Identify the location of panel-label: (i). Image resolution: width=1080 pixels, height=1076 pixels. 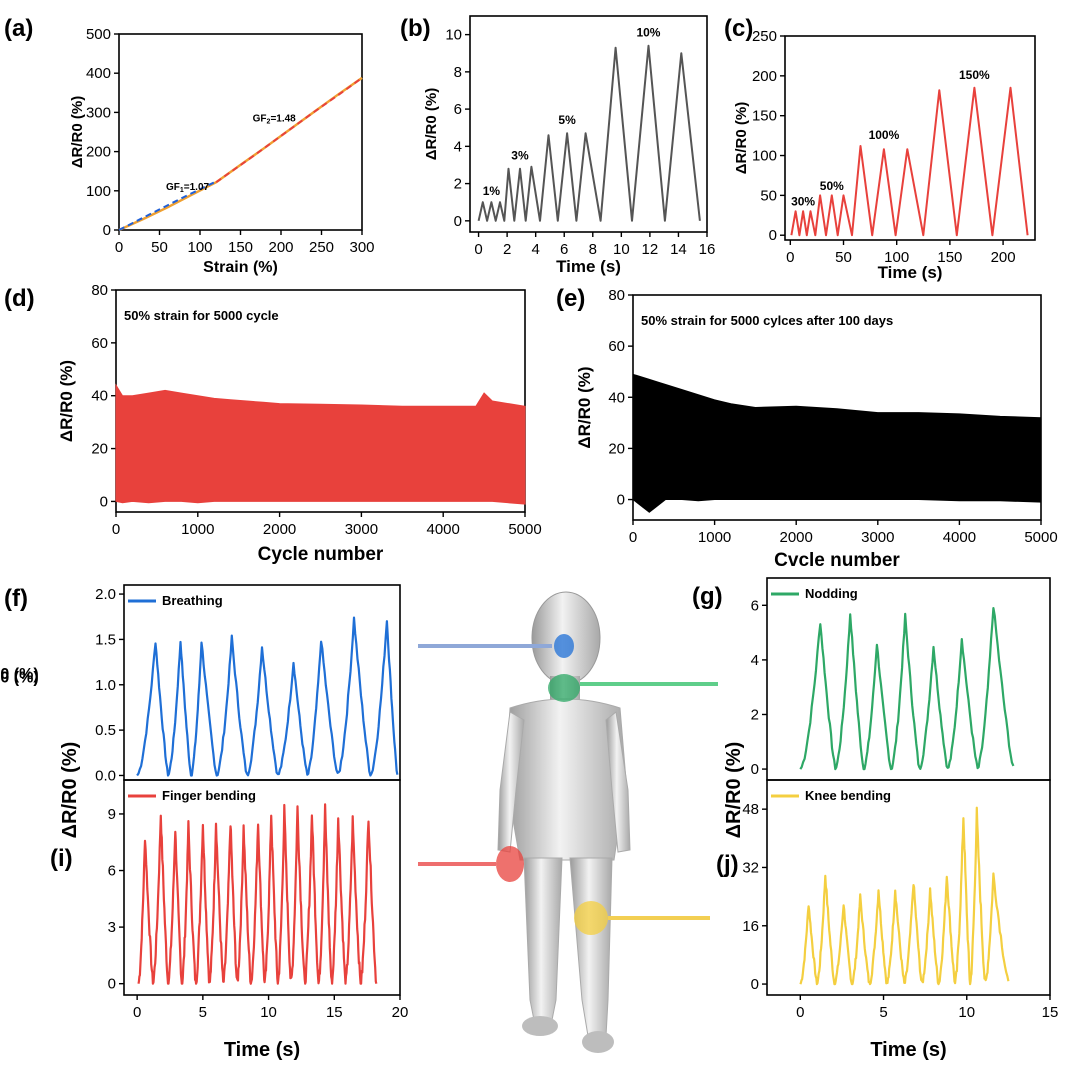
(61, 858).